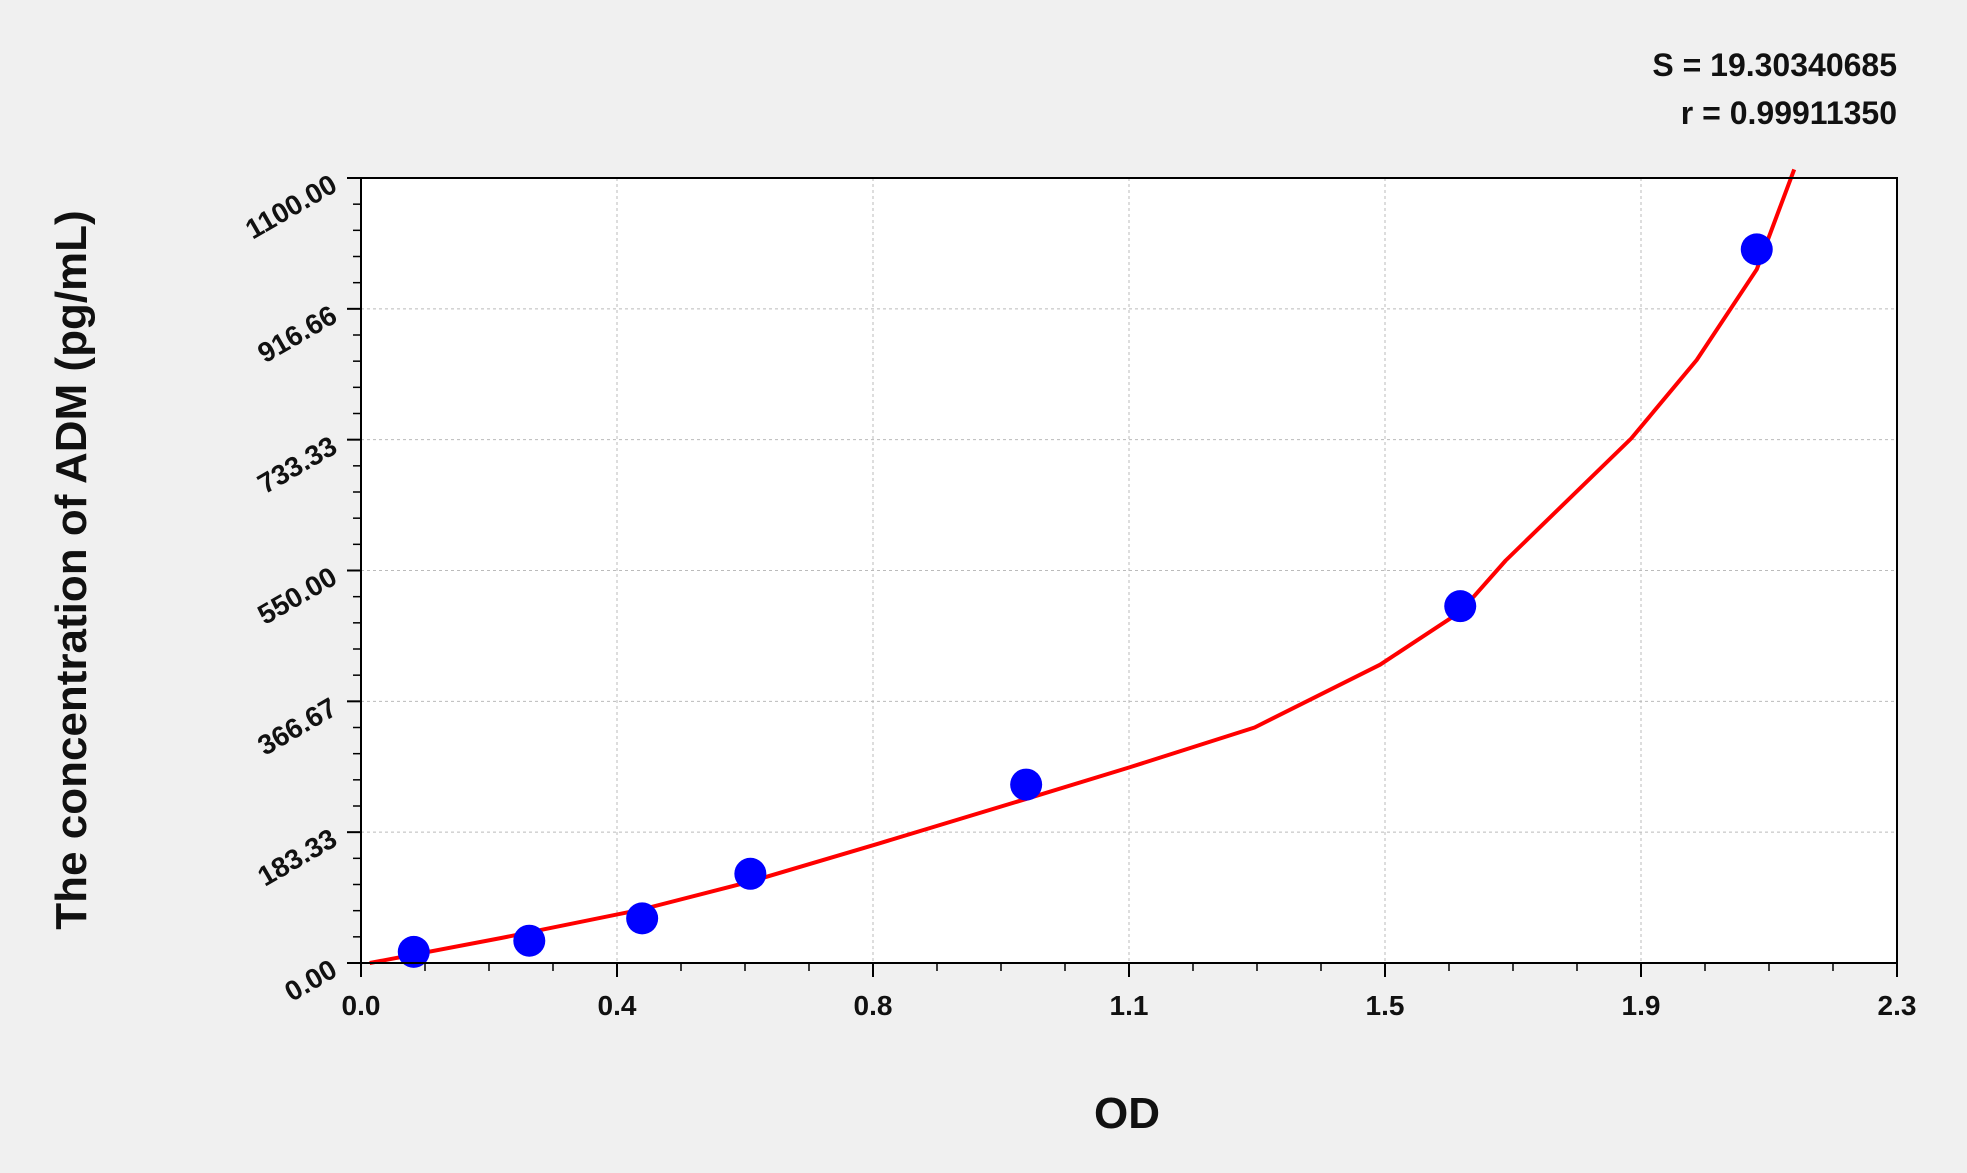  I want to click on x-tick-label: 0.8, so click(873, 1005).